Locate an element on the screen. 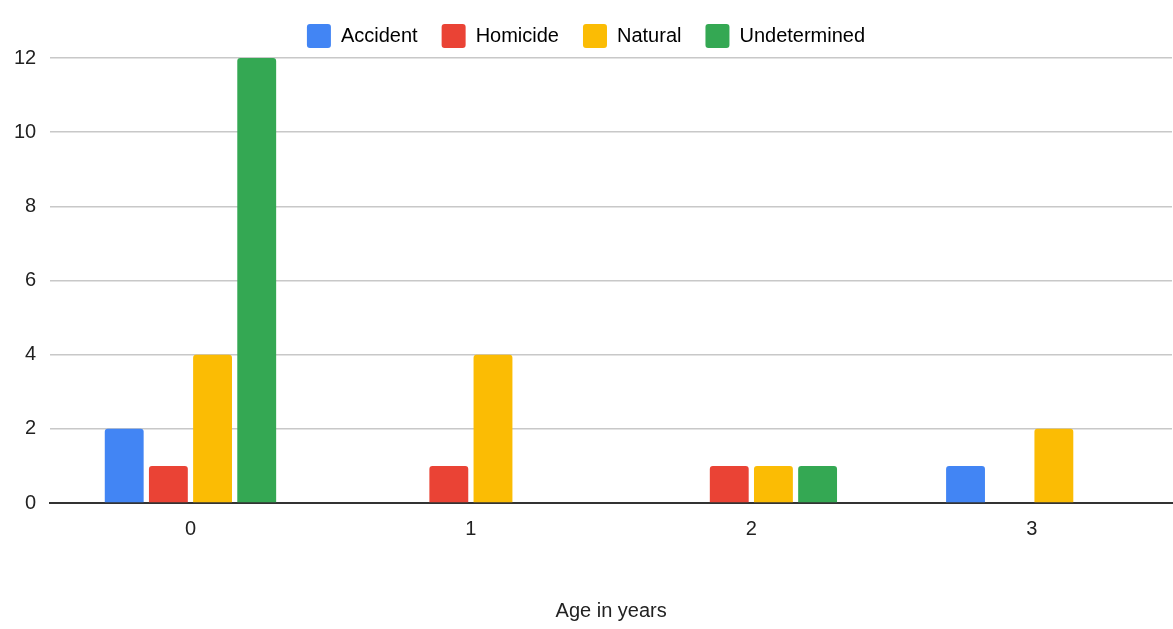 This screenshot has height=629, width=1173. legend-label: Accident is located at coordinates (379, 34).